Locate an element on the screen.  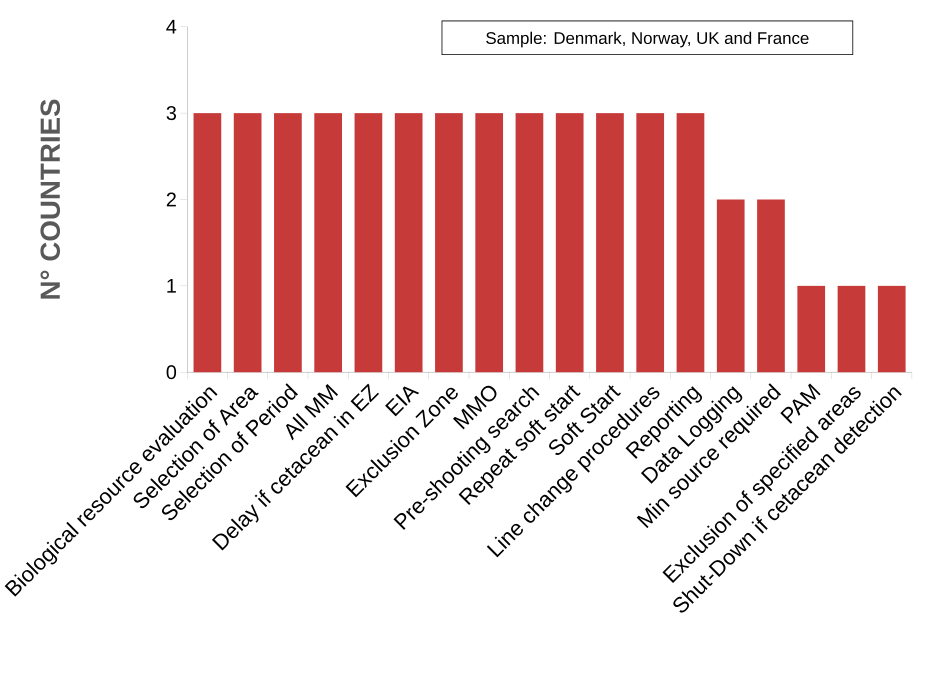
y-tick-label: 2 is located at coordinates (171, 199).